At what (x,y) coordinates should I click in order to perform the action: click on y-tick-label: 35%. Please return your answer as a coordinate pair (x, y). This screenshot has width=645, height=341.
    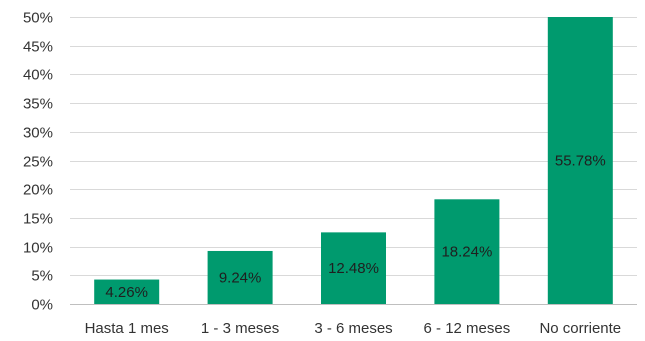
    Looking at the image, I should click on (38, 104).